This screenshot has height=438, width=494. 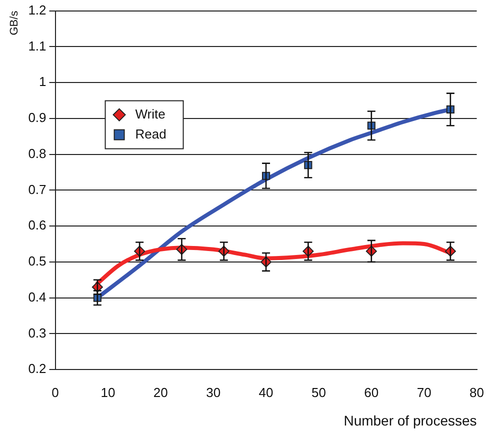 What do you see at coordinates (477, 392) in the screenshot?
I see `x-tick-label: 80` at bounding box center [477, 392].